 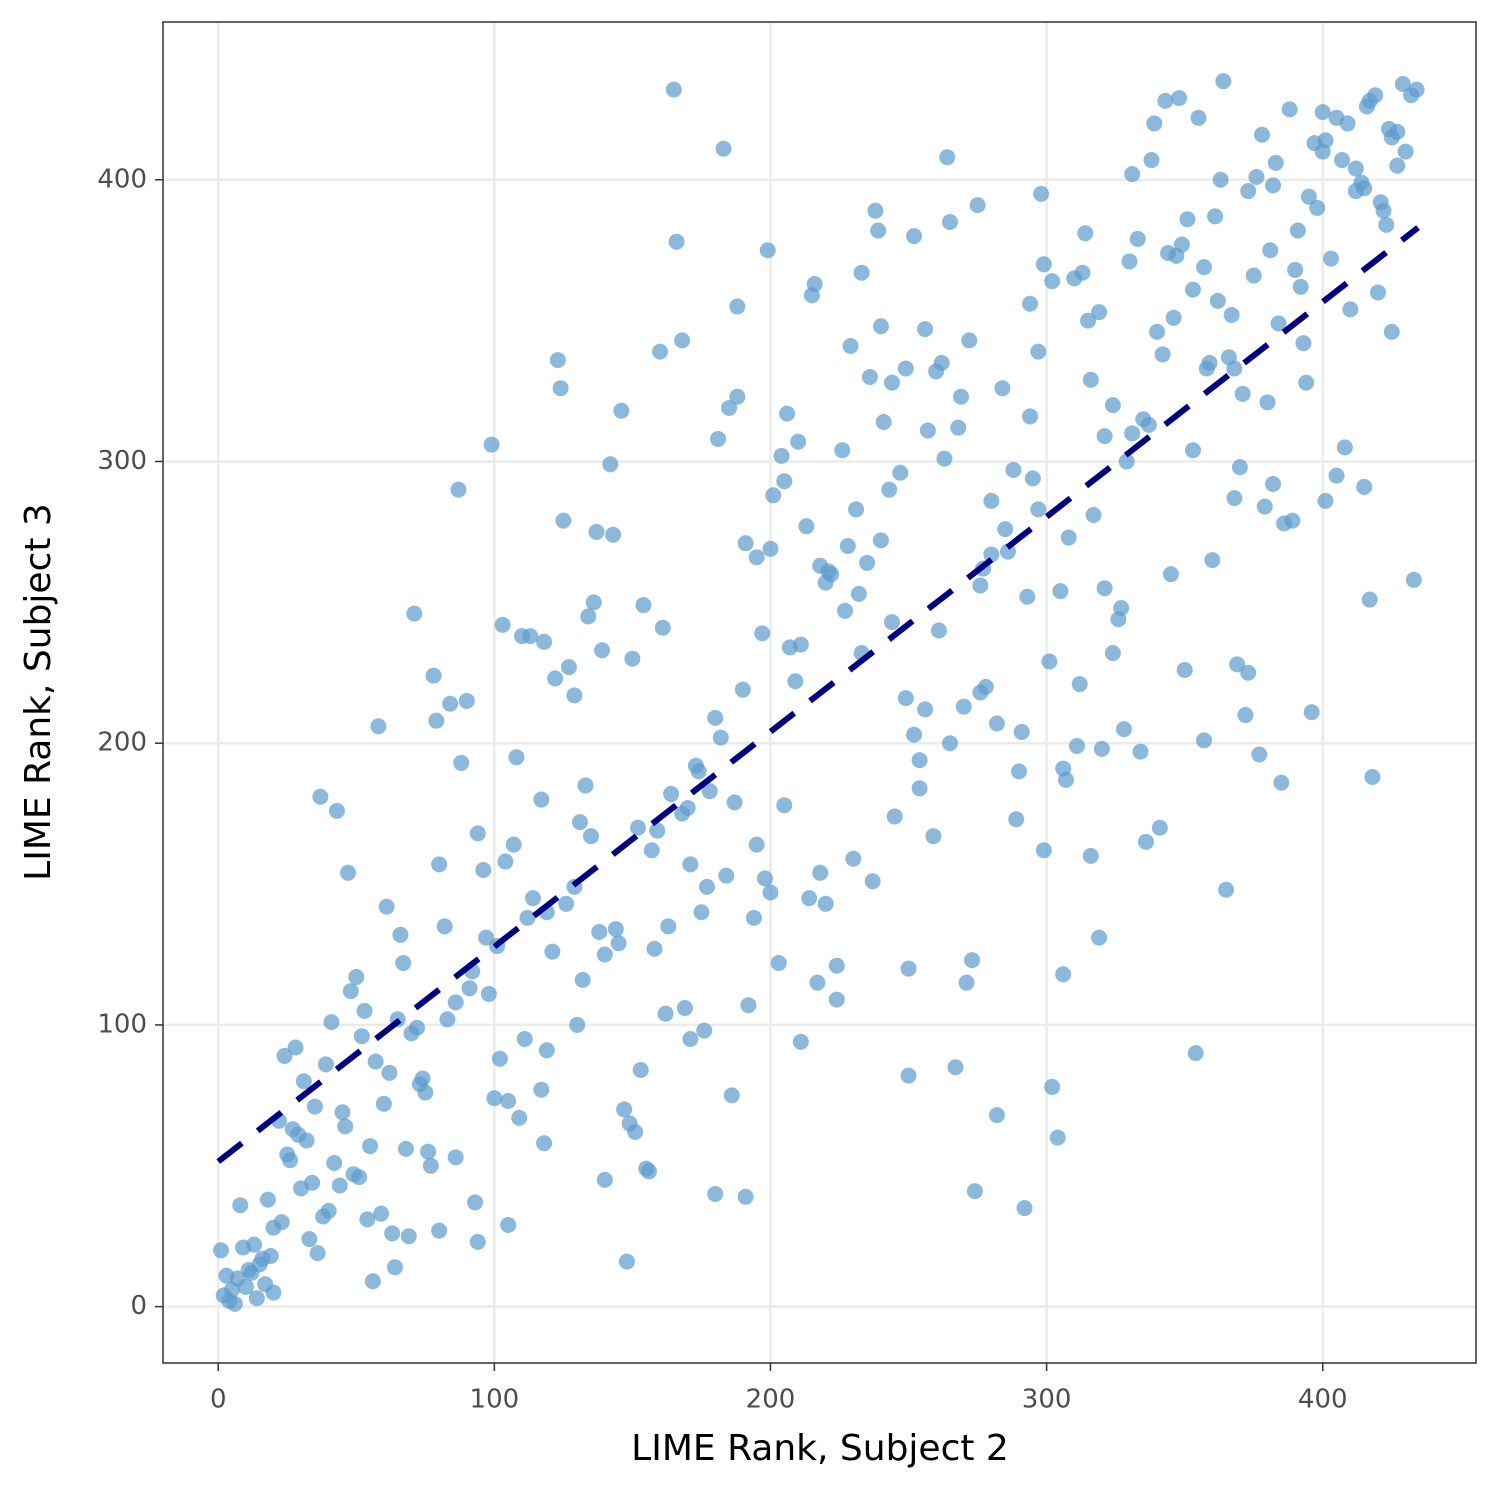 What do you see at coordinates (122, 179) in the screenshot?
I see `y-tick-label: 400` at bounding box center [122, 179].